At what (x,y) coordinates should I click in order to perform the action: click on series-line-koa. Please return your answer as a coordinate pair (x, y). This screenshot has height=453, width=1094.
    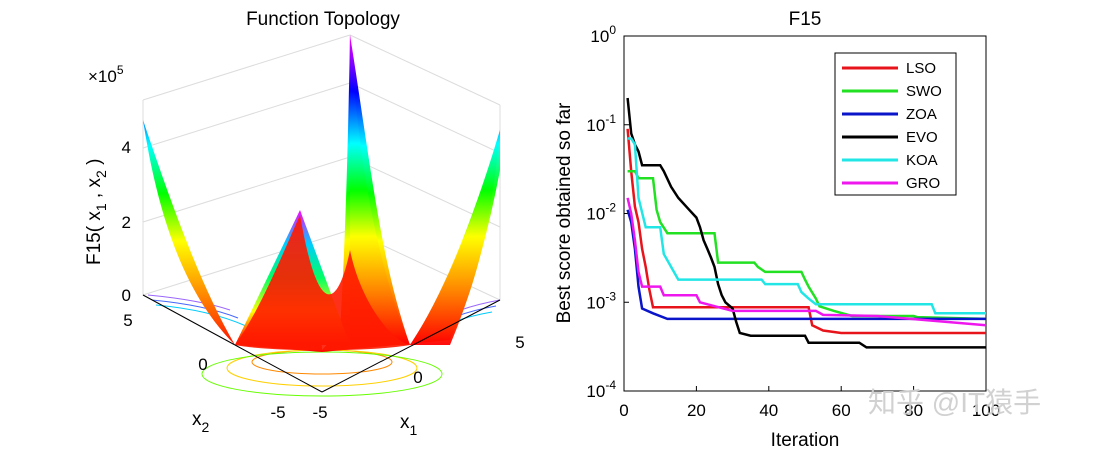
    Looking at the image, I should click on (806, 226).